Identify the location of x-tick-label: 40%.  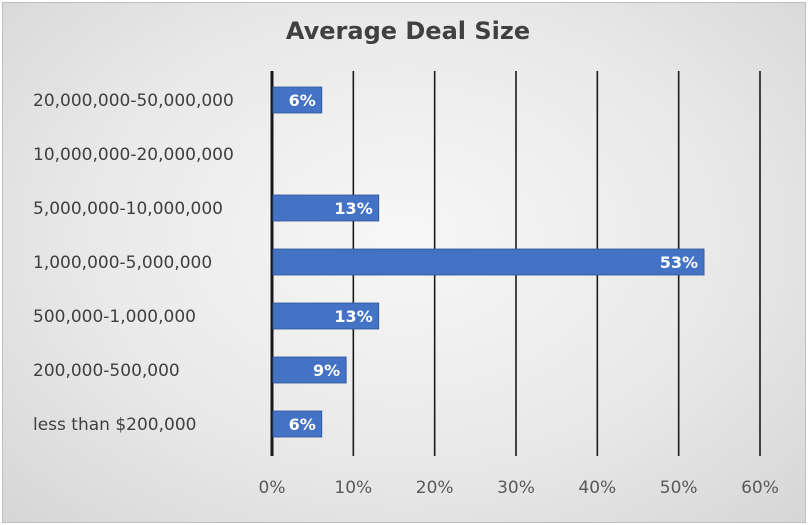
(597, 488).